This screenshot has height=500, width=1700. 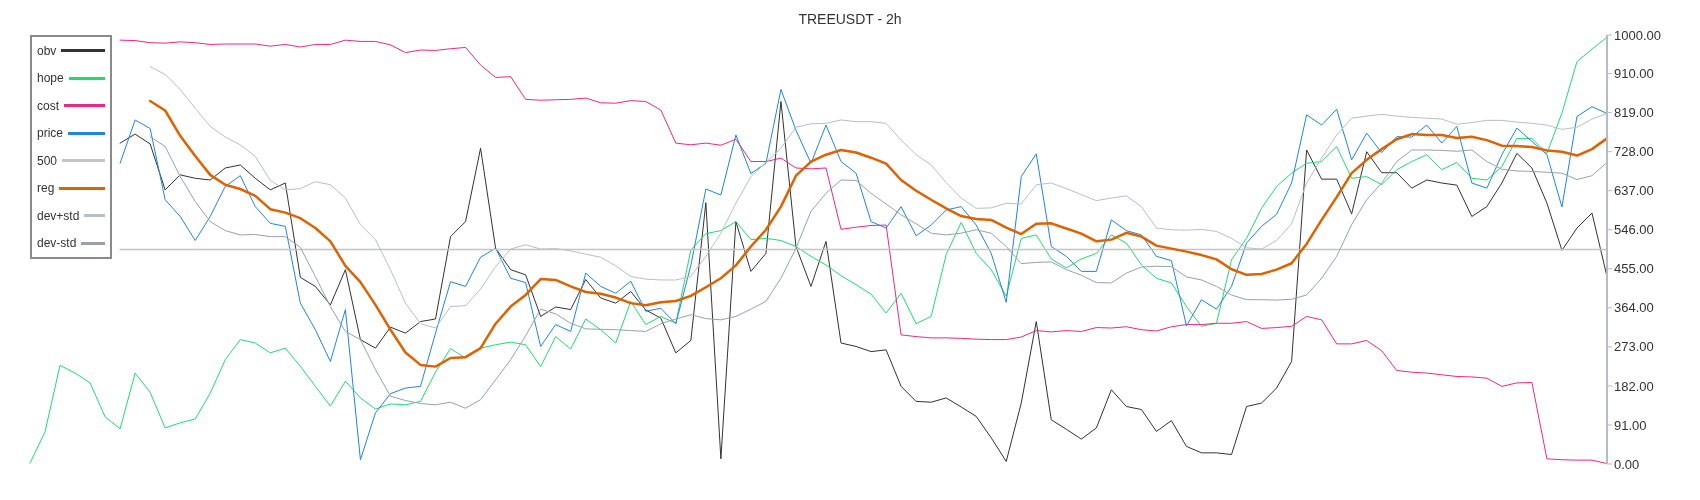 What do you see at coordinates (50, 78) in the screenshot?
I see `legend-label: hope` at bounding box center [50, 78].